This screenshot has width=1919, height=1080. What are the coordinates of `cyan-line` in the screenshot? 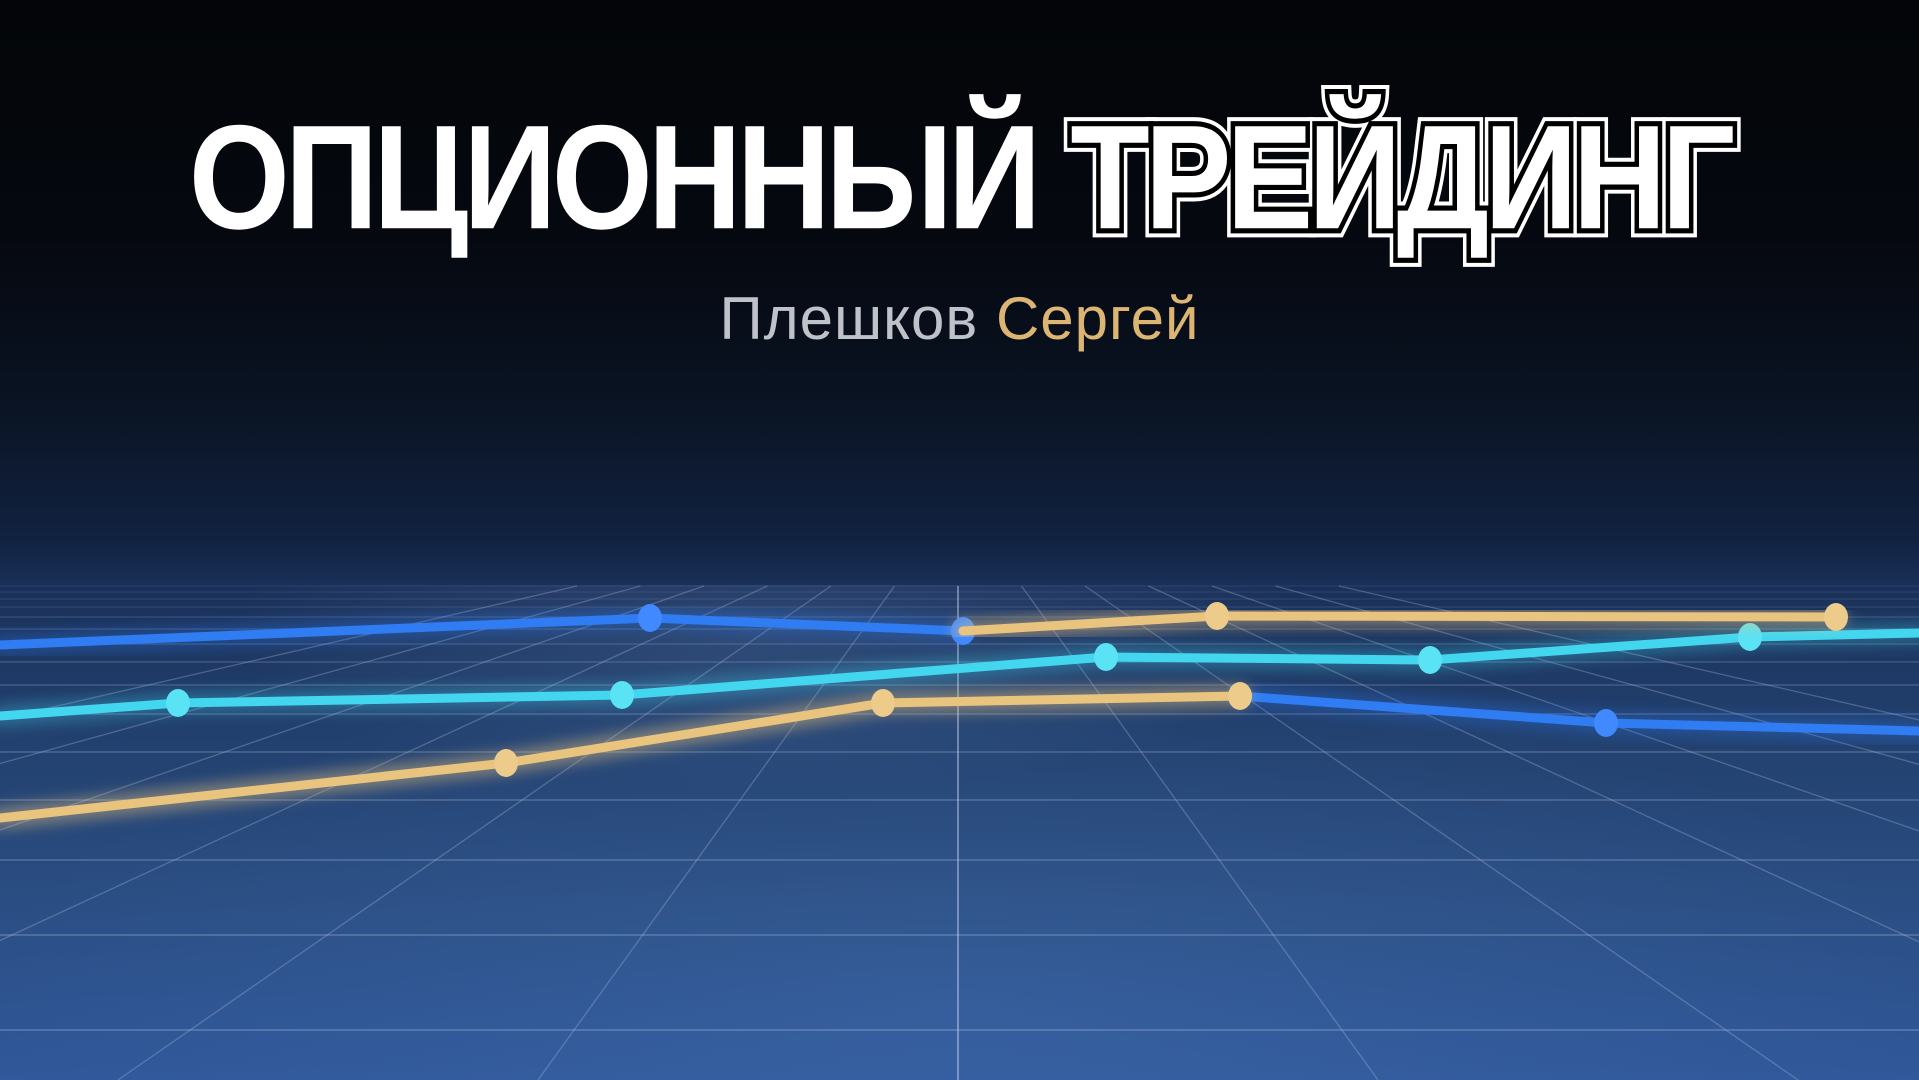 It's located at (959, 674).